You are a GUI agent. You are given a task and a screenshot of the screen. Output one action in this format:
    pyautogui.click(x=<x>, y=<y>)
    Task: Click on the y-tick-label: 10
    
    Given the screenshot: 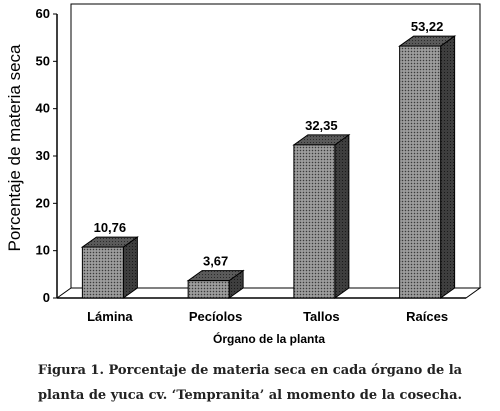 What is the action you would take?
    pyautogui.click(x=43, y=250)
    